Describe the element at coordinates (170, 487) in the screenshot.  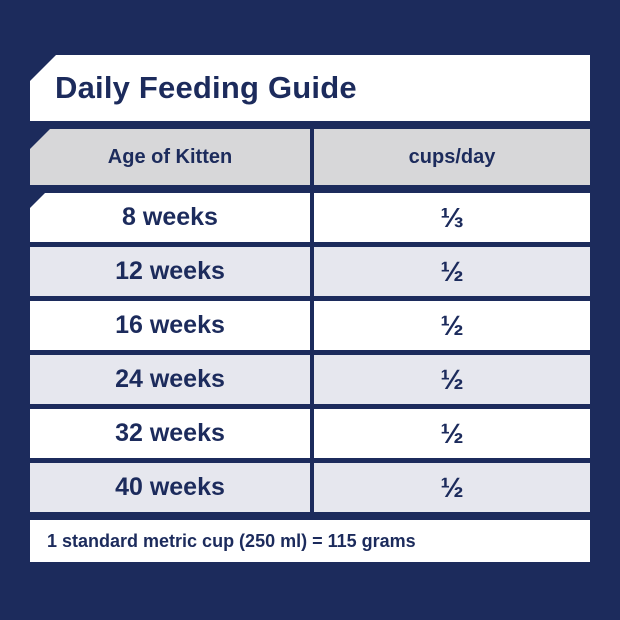
I see `age-cell: 40 weeks` at that location.